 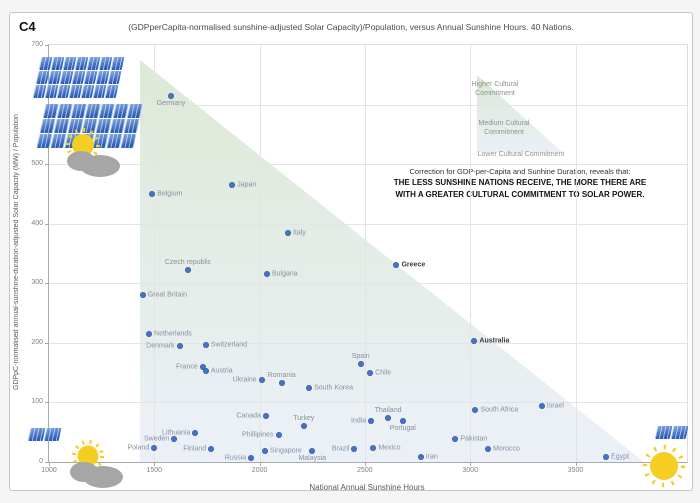 What do you see at coordinates (470, 470) in the screenshot?
I see `x-tick-label: 3000` at bounding box center [470, 470].